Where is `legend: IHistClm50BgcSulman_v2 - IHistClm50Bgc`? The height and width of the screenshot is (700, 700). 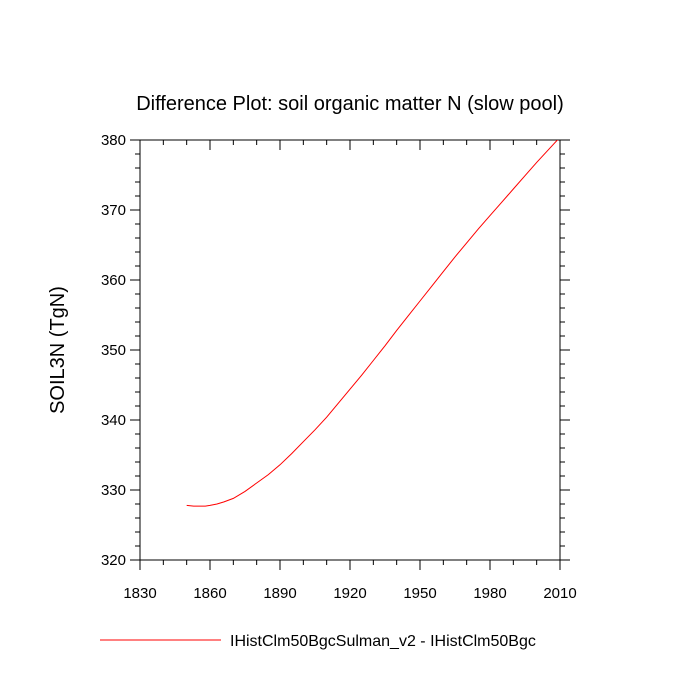
legend: IHistClm50BgcSulman_v2 - IHistClm50Bgc is located at coordinates (318, 641).